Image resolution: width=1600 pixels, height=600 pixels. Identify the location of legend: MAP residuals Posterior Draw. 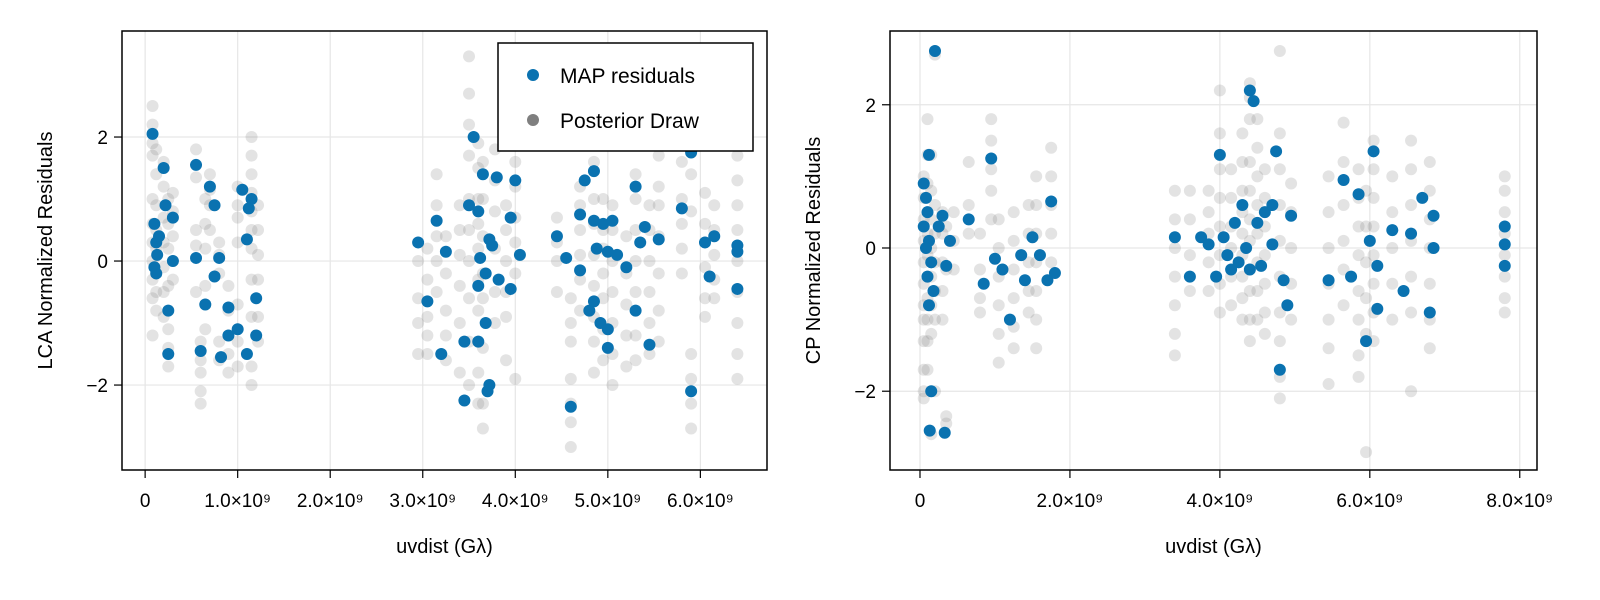
(625, 97).